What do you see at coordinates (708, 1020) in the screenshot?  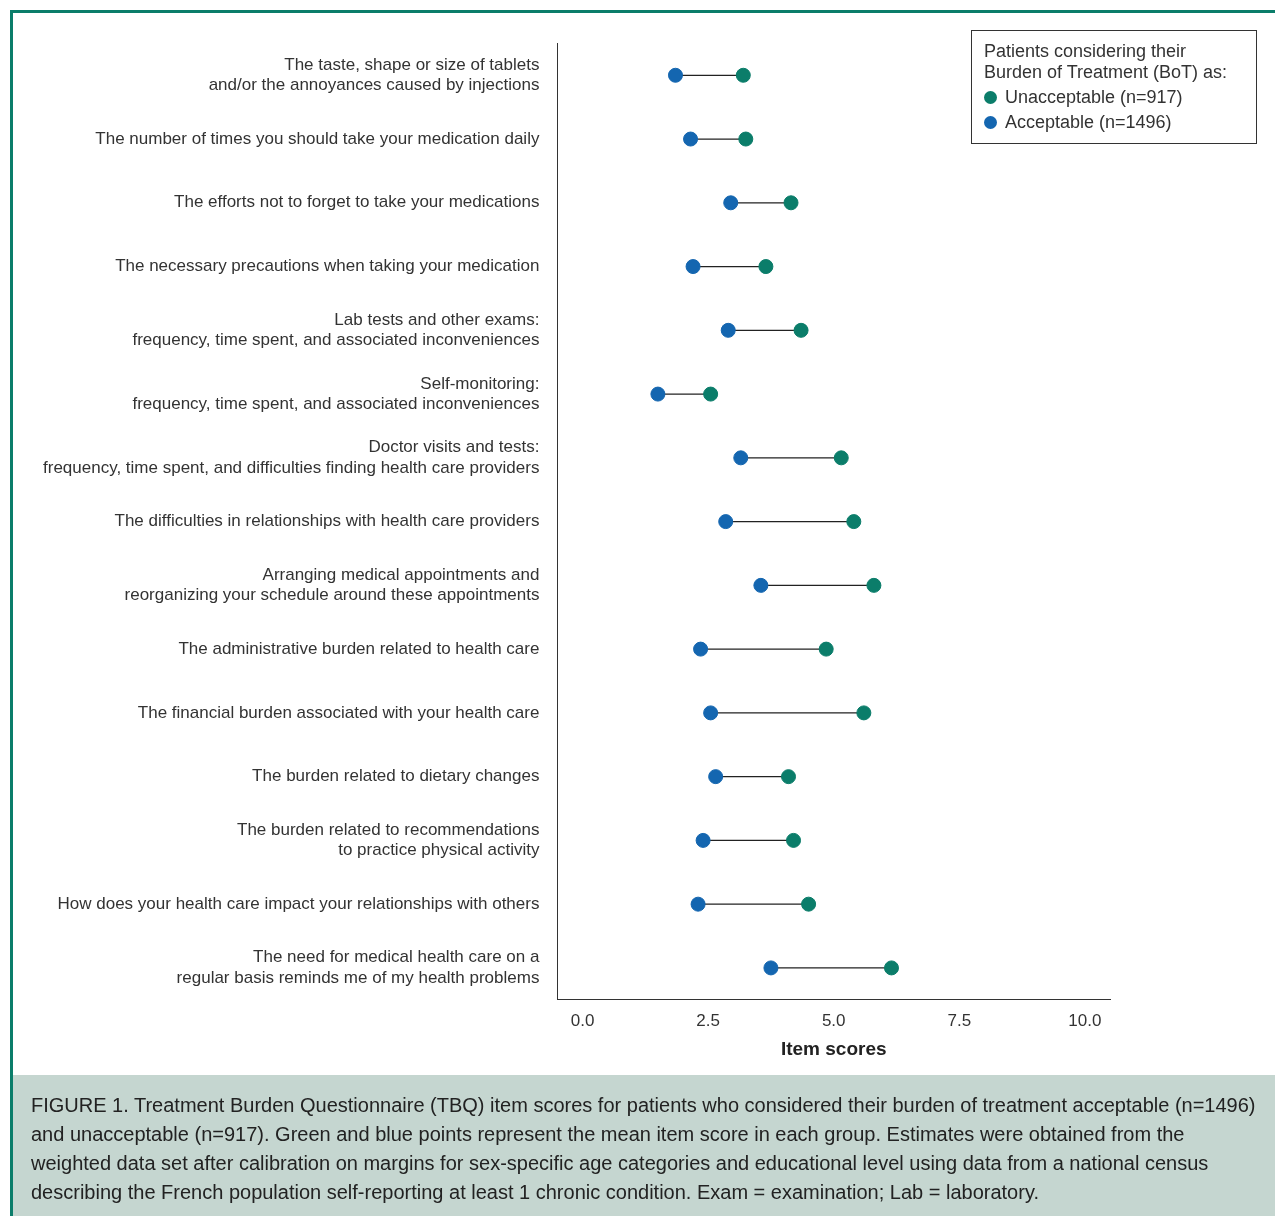 I see `x-tick-label: 2.5` at bounding box center [708, 1020].